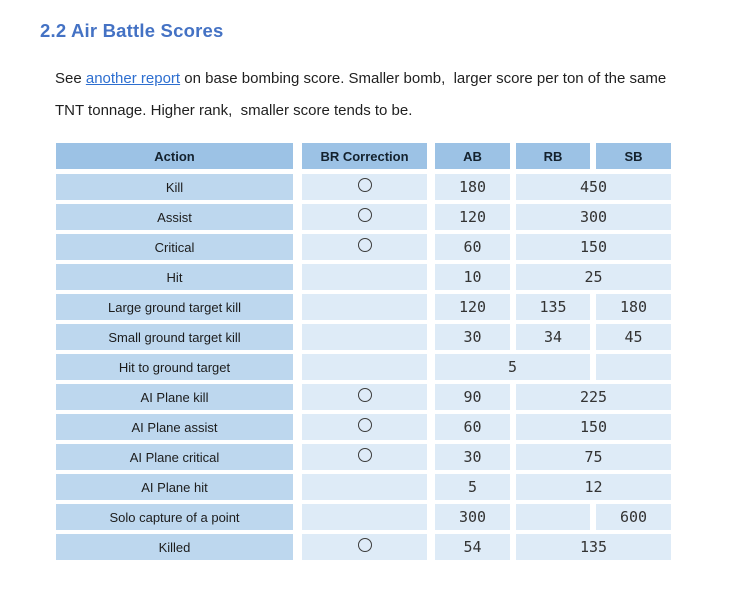 The height and width of the screenshot is (603, 750). What do you see at coordinates (179, 459) in the screenshot?
I see `action-cell: AI Plane critical` at bounding box center [179, 459].